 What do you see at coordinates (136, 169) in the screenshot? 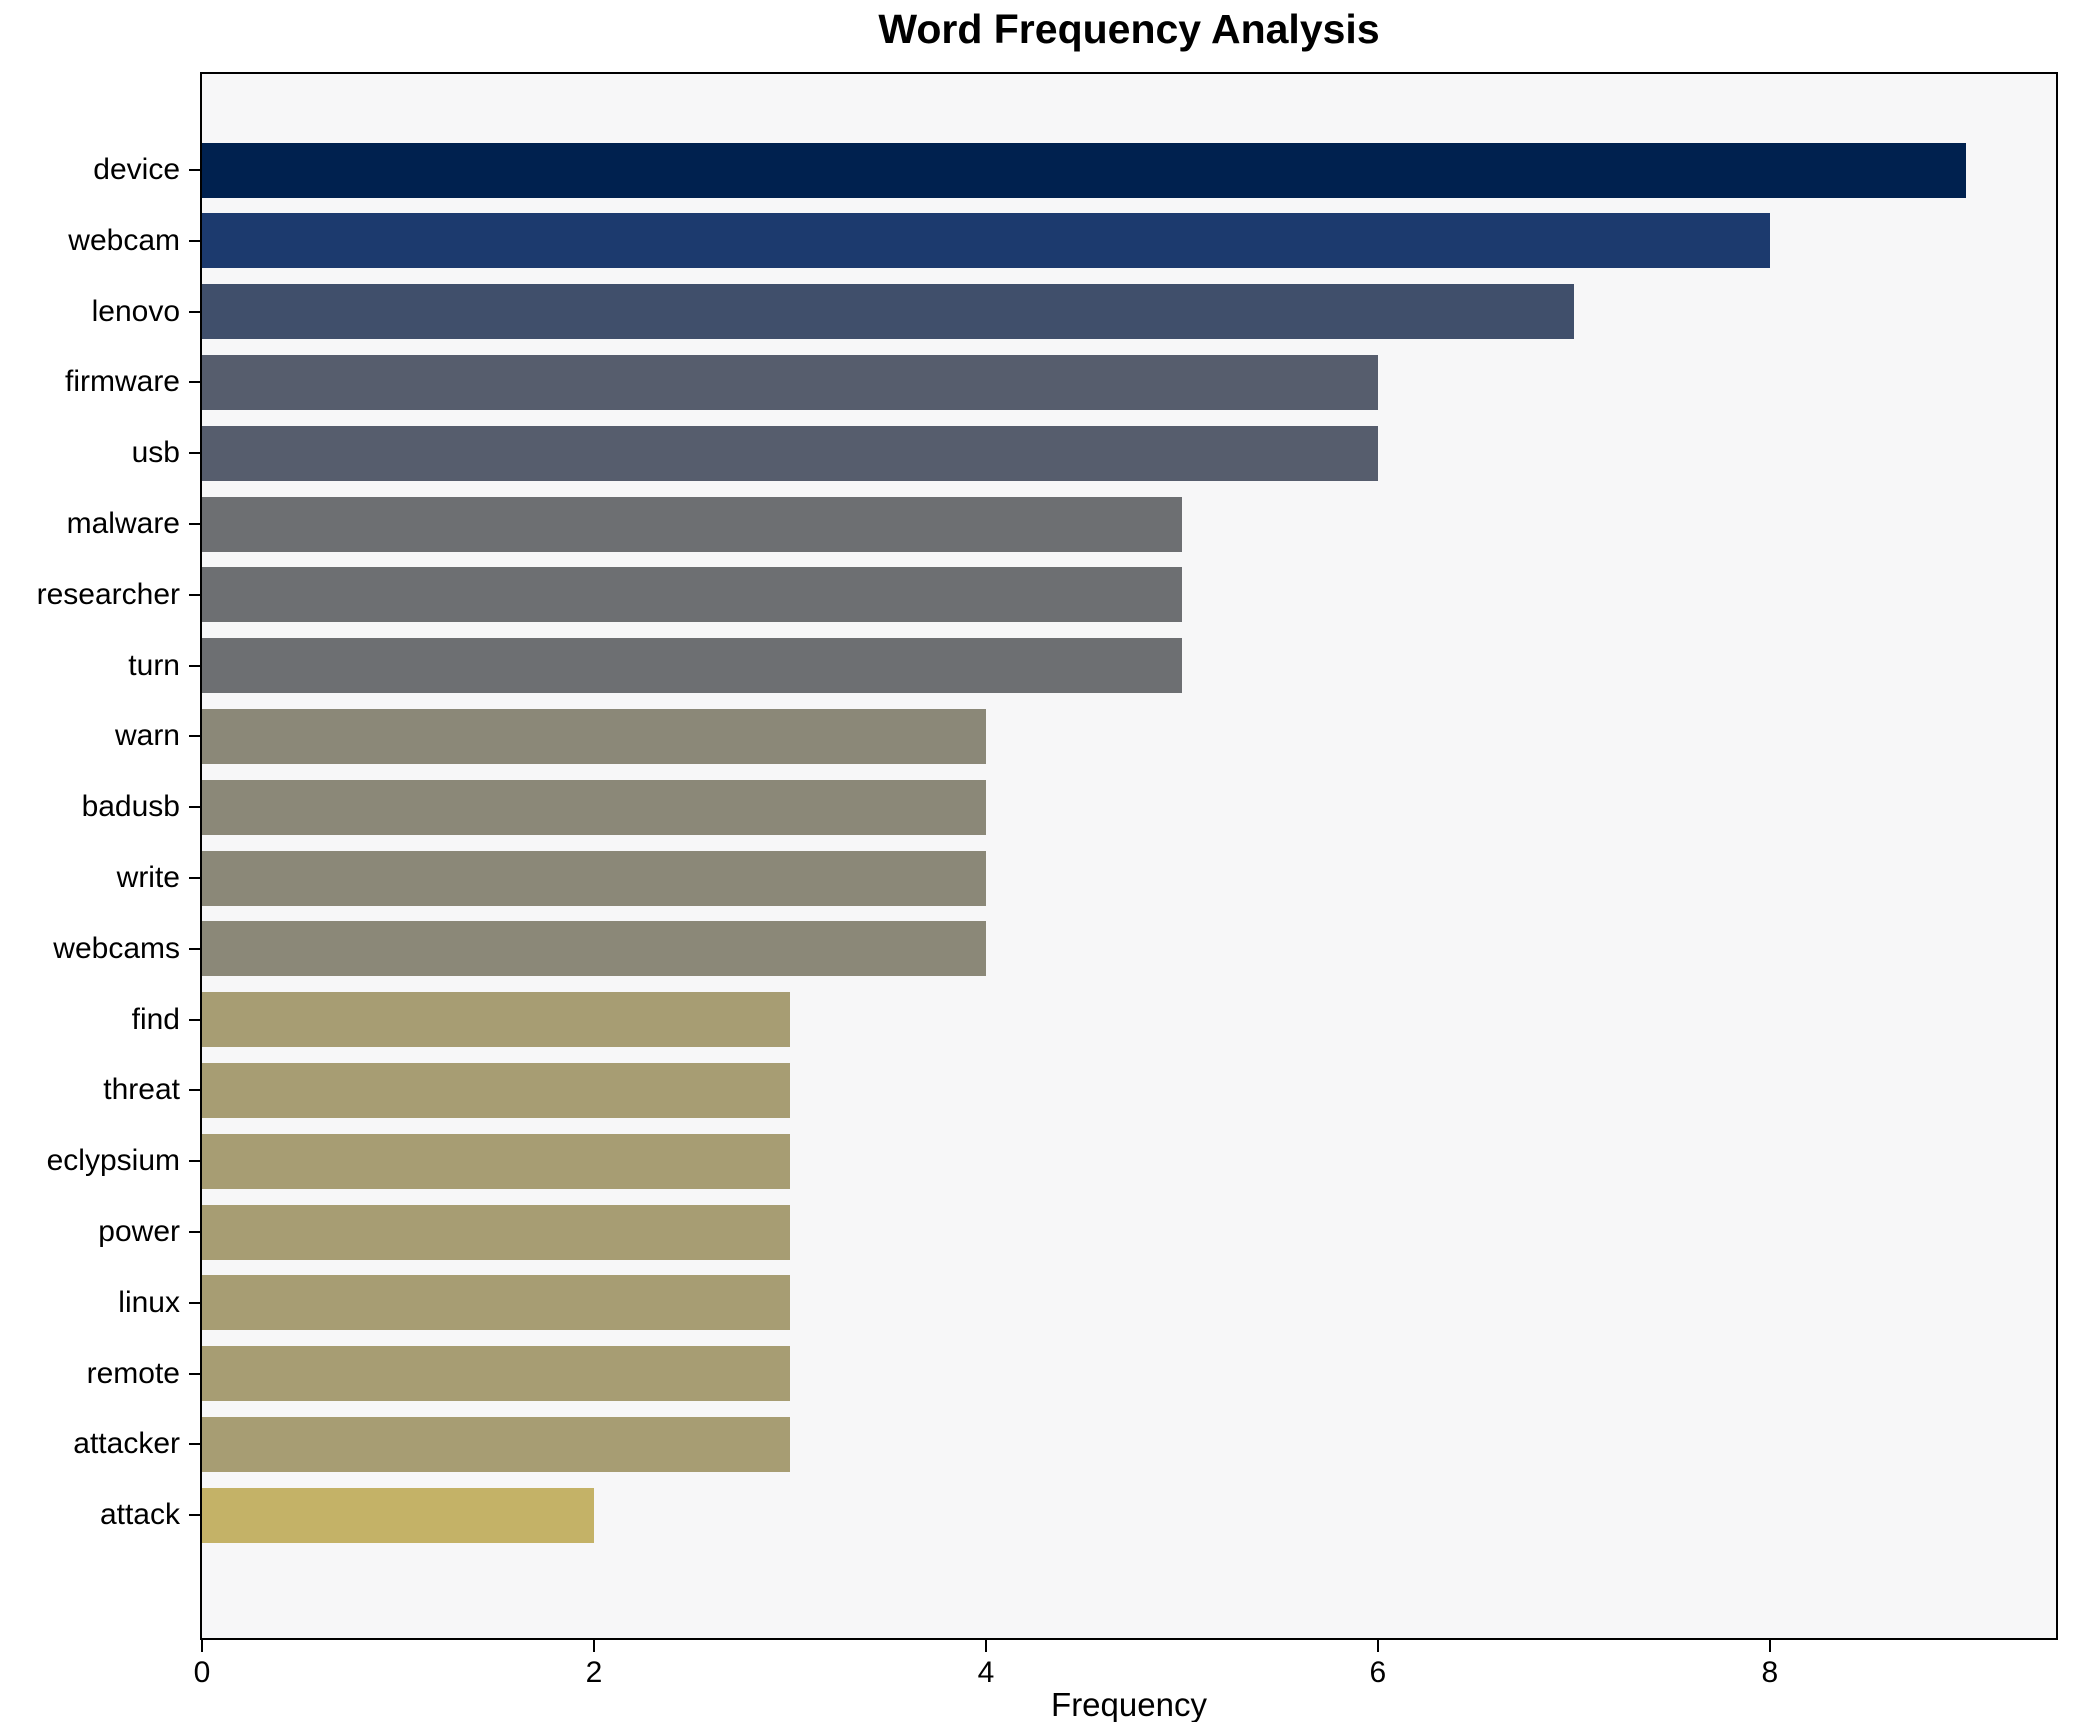
I see `y-tick-label: device` at bounding box center [136, 169].